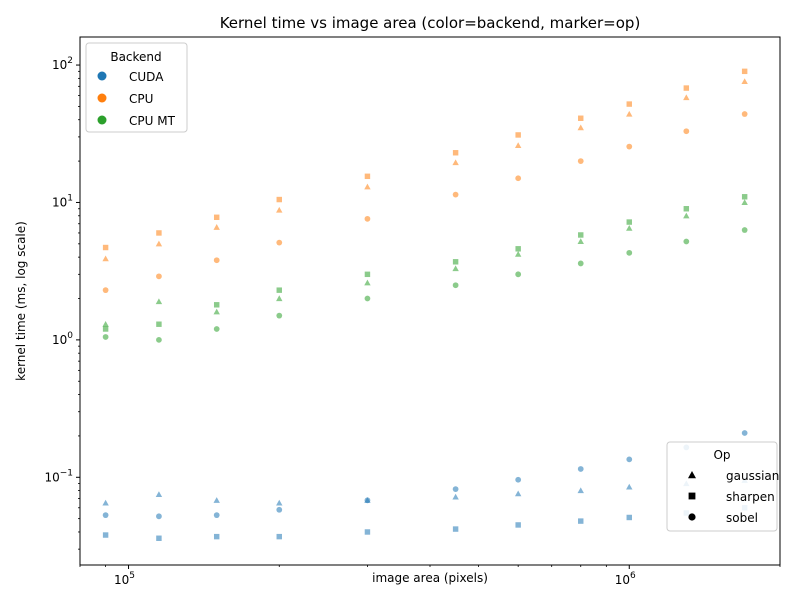 The width and height of the screenshot is (800, 600). I want to click on legend-label: sharpen, so click(750, 497).